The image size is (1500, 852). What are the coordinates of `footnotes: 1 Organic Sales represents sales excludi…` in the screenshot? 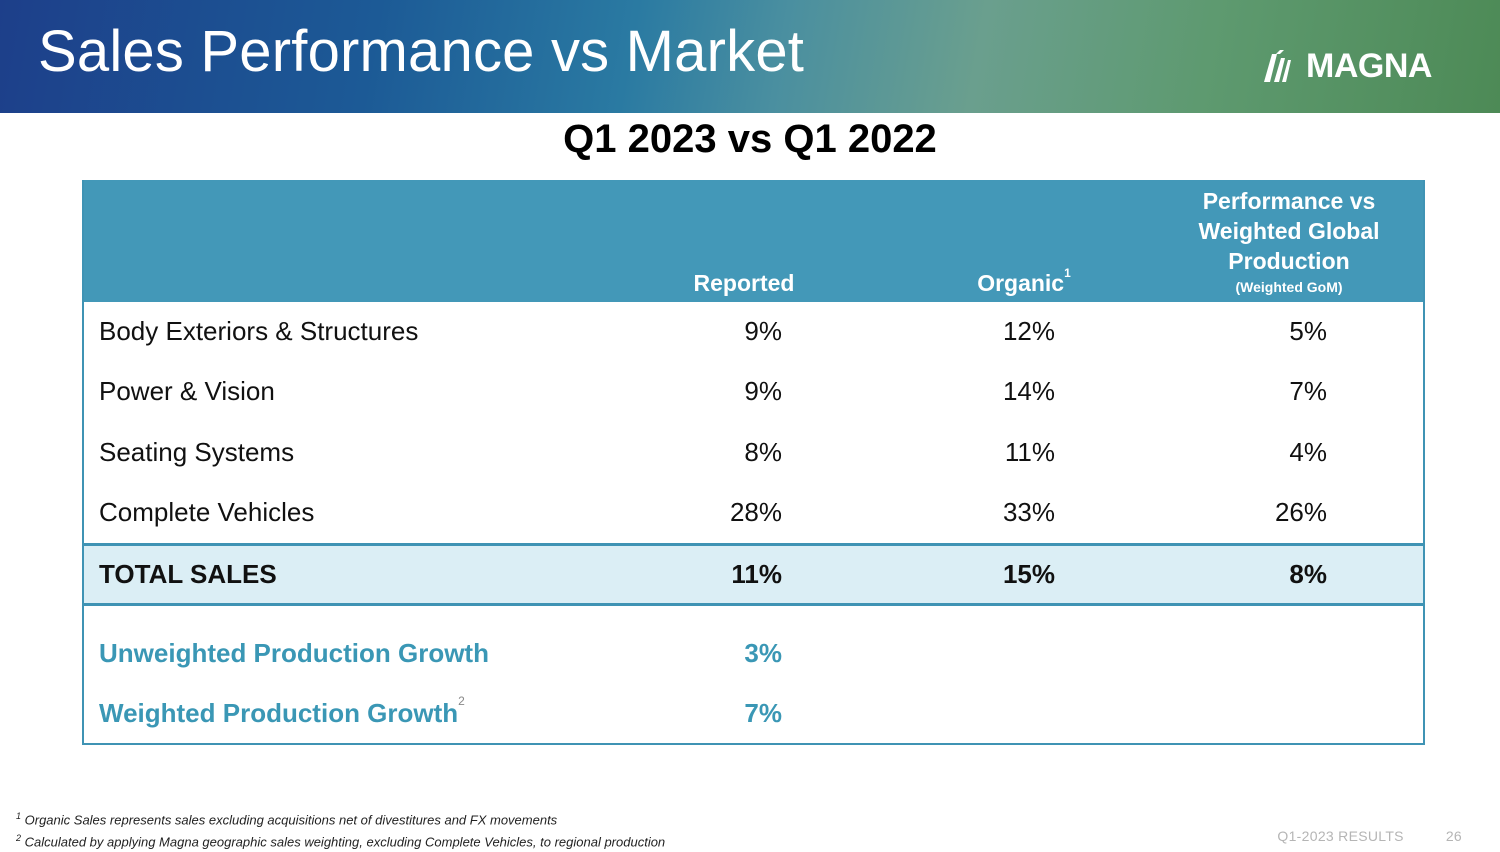 It's located at (340, 829).